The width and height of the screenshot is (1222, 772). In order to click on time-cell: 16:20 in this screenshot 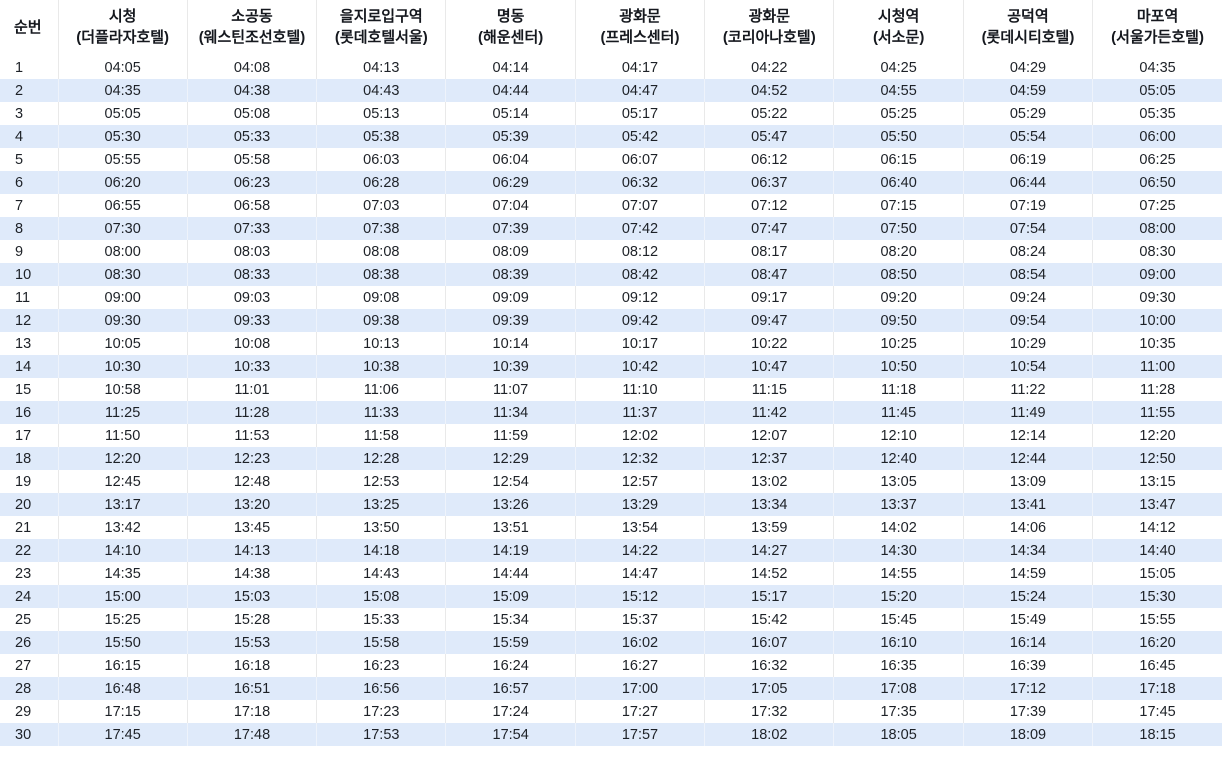, I will do `click(1157, 642)`.